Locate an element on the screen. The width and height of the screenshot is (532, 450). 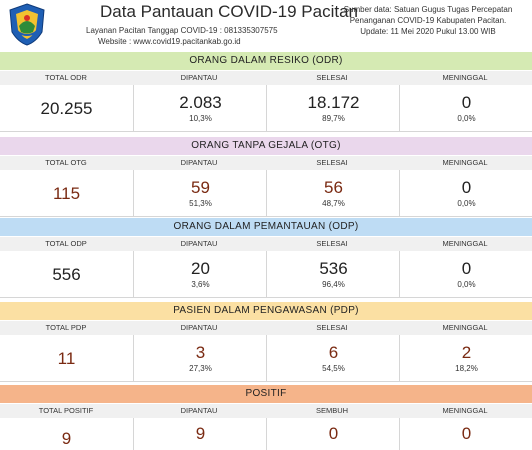
column-header: TOTAL ODP is located at coordinates (66, 243).